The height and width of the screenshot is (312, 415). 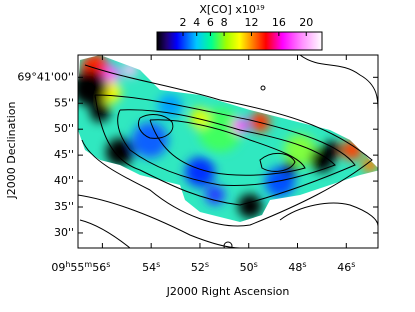 I want to click on colorbar, so click(x=239, y=41).